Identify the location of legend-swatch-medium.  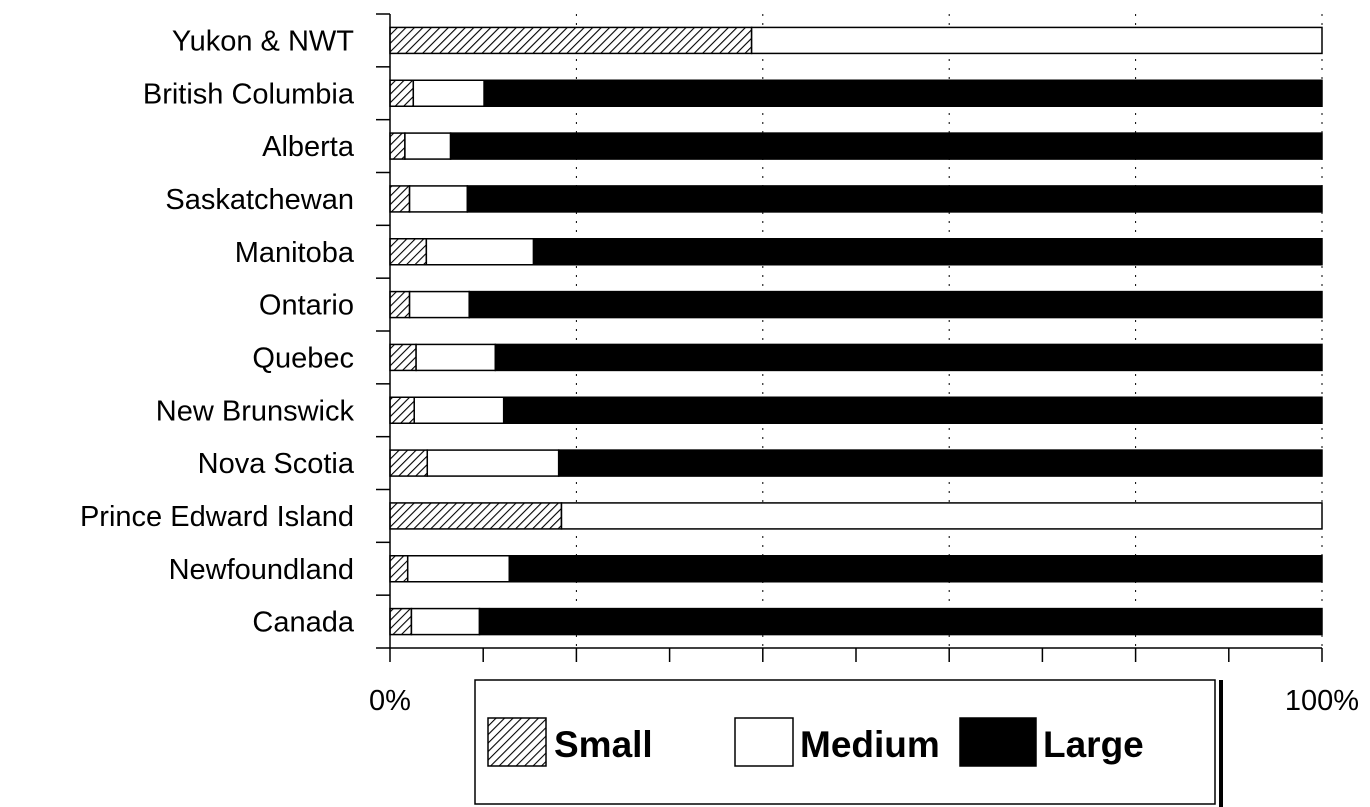
(764, 742).